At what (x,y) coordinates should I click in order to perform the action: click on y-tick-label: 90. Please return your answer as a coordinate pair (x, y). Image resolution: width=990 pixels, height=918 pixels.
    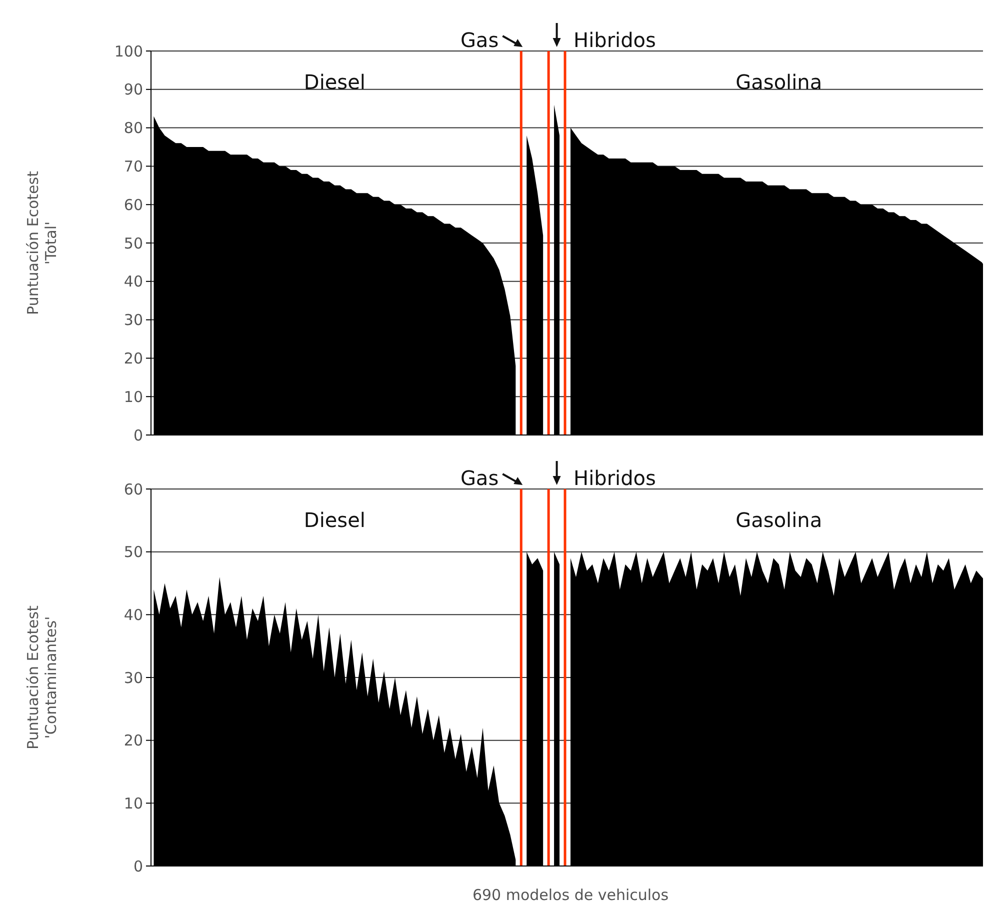
    Looking at the image, I should click on (133, 89).